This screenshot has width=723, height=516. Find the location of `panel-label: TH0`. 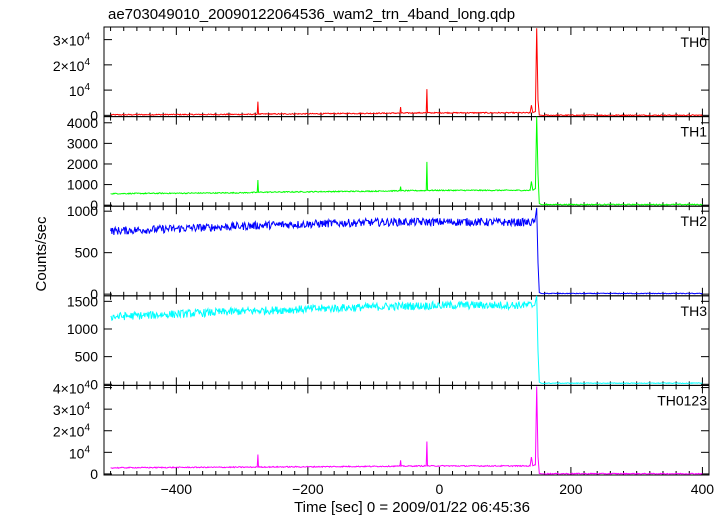

panel-label: TH0 is located at coordinates (694, 42).